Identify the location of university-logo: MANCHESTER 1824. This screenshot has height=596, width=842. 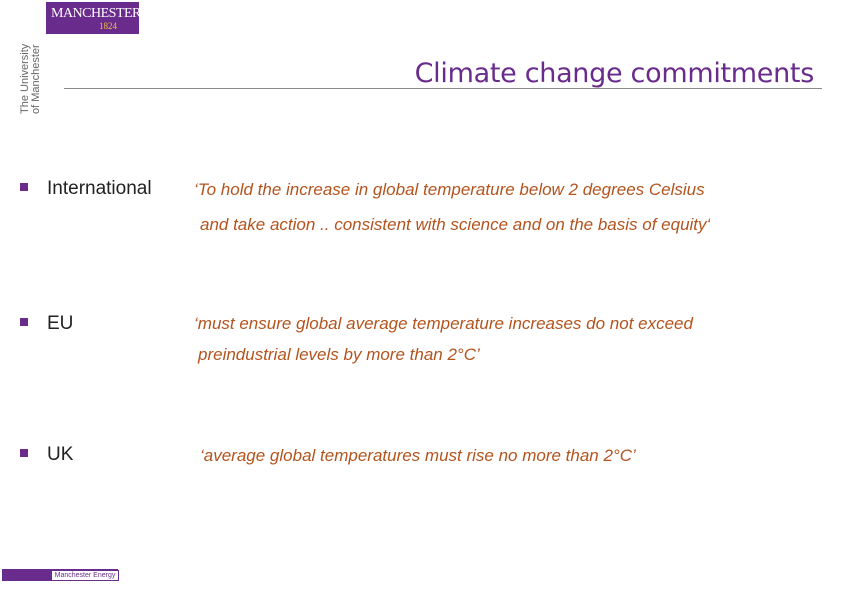
(93, 18).